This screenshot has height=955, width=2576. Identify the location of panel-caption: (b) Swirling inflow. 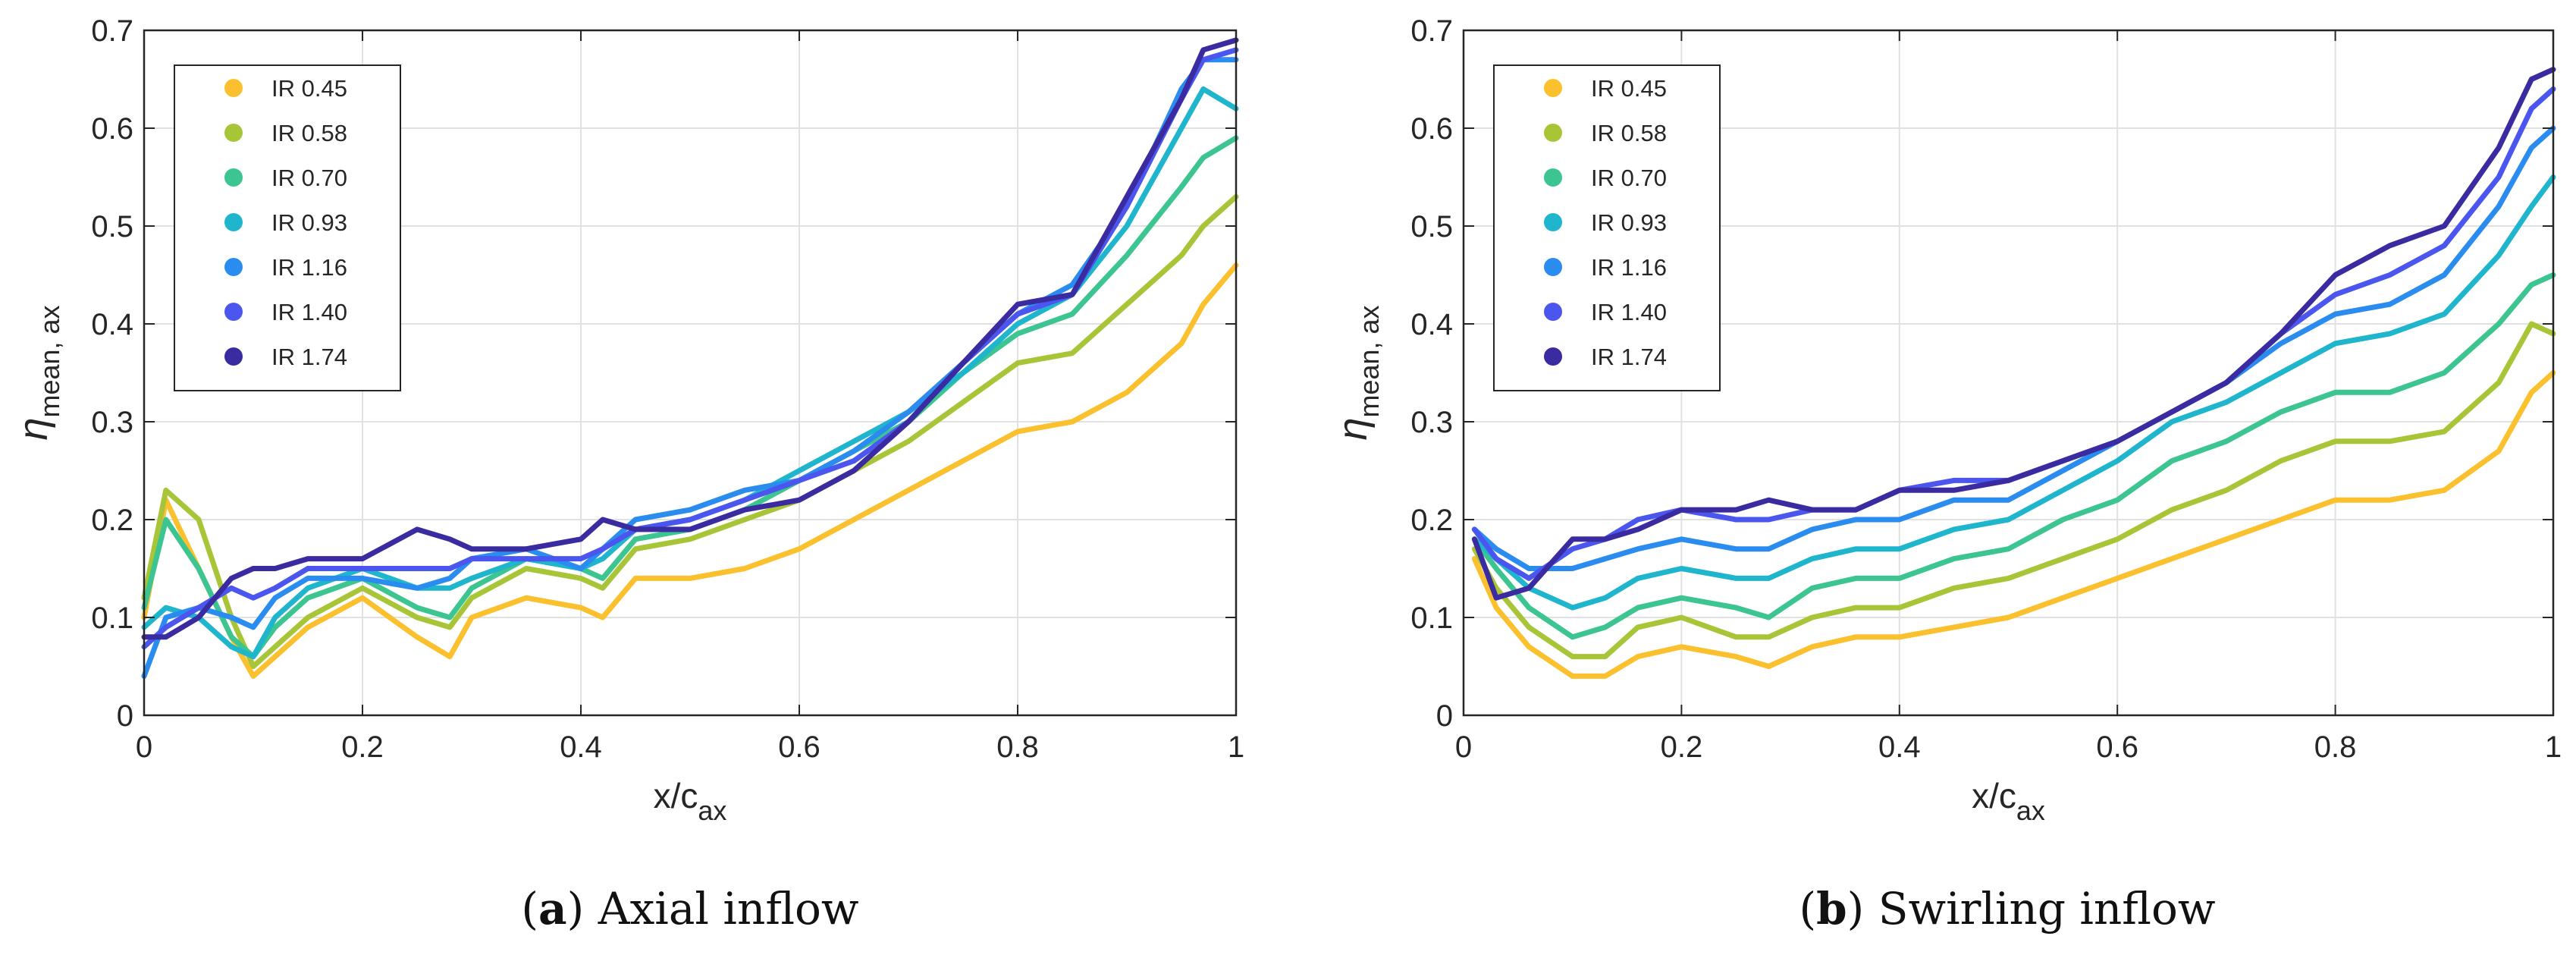
(2007, 909).